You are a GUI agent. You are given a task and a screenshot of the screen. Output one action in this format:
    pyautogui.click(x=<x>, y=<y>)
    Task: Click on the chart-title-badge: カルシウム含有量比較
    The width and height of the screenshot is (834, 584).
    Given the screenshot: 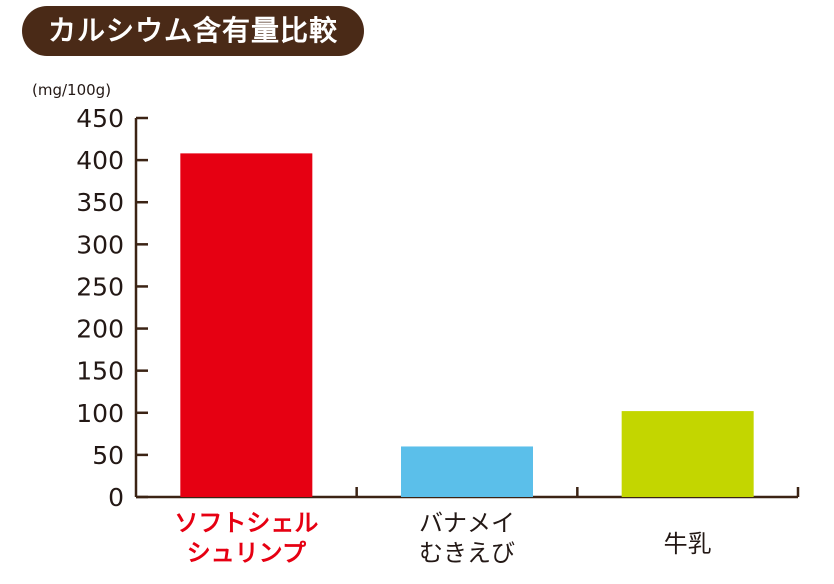 What is the action you would take?
    pyautogui.click(x=193, y=31)
    